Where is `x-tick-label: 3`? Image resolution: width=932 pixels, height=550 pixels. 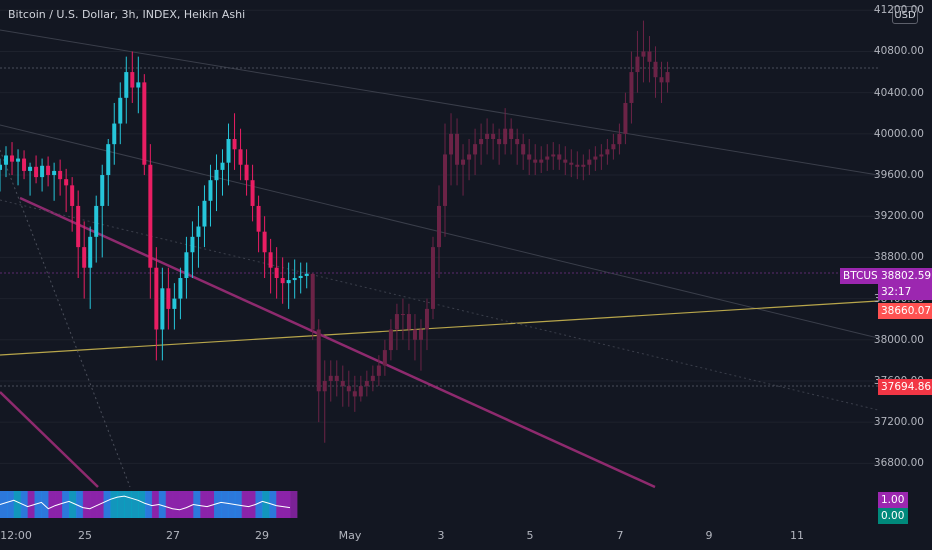 x-tick-label: 3 is located at coordinates (441, 535).